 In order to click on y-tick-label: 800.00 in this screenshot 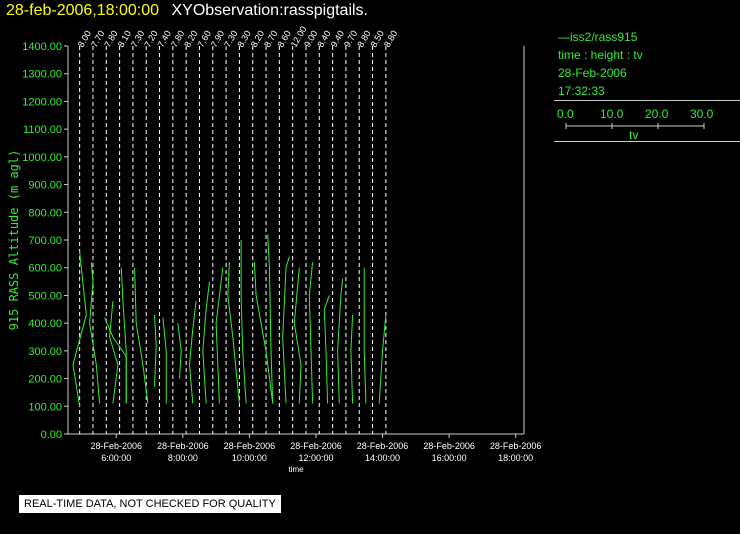, I will do `click(45, 213)`.